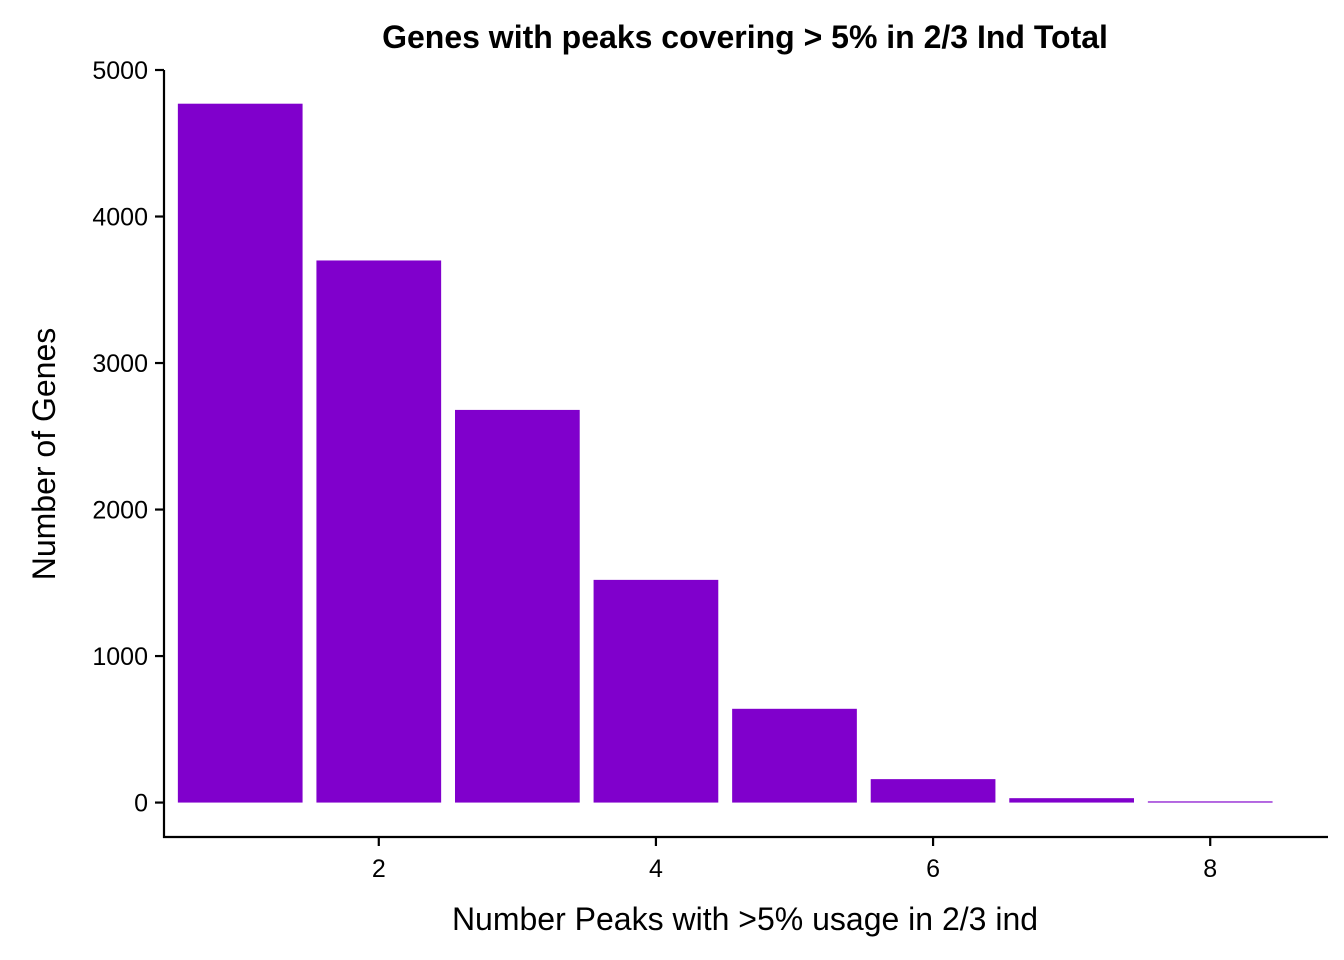  I want to click on y-tick-label: 3000, so click(120, 364).